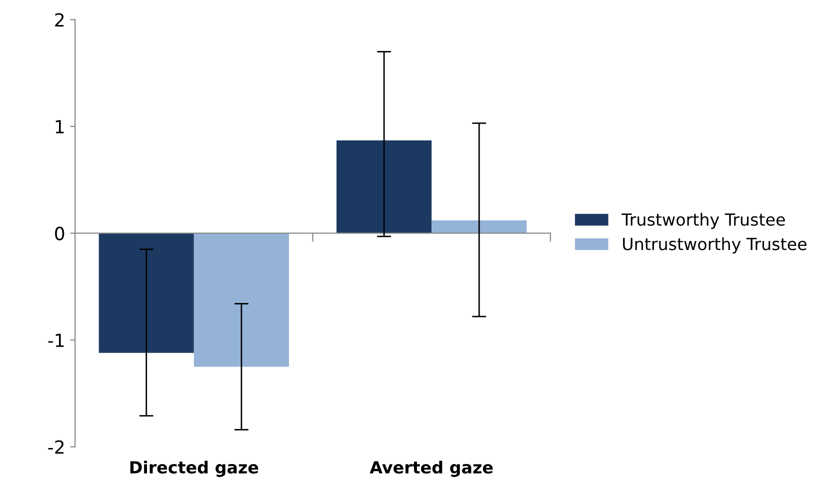  What do you see at coordinates (431, 468) in the screenshot?
I see `x-tick-label: Averted gaze` at bounding box center [431, 468].